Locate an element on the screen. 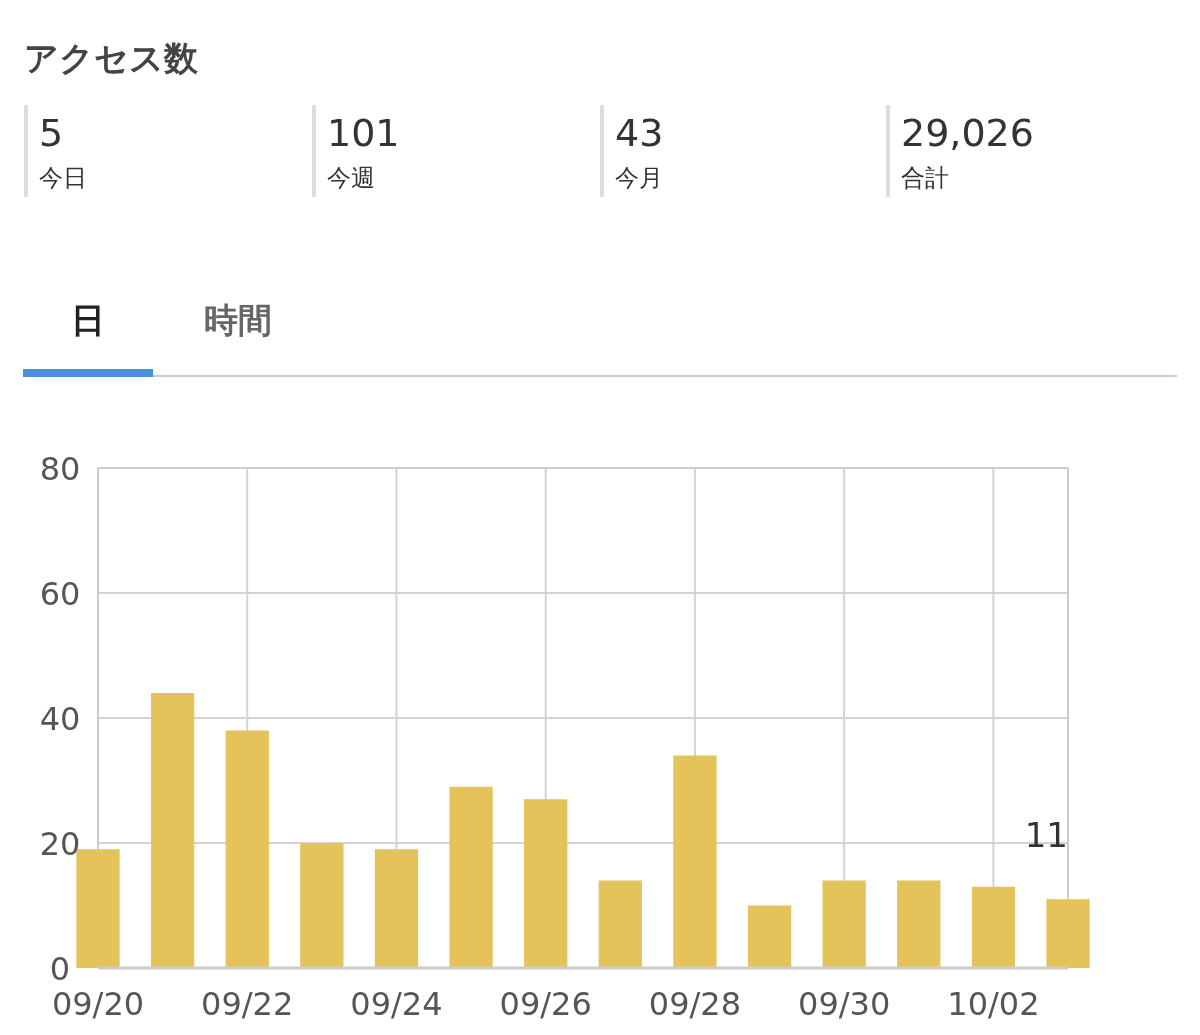  y-tick-label: 60 is located at coordinates (60, 594).